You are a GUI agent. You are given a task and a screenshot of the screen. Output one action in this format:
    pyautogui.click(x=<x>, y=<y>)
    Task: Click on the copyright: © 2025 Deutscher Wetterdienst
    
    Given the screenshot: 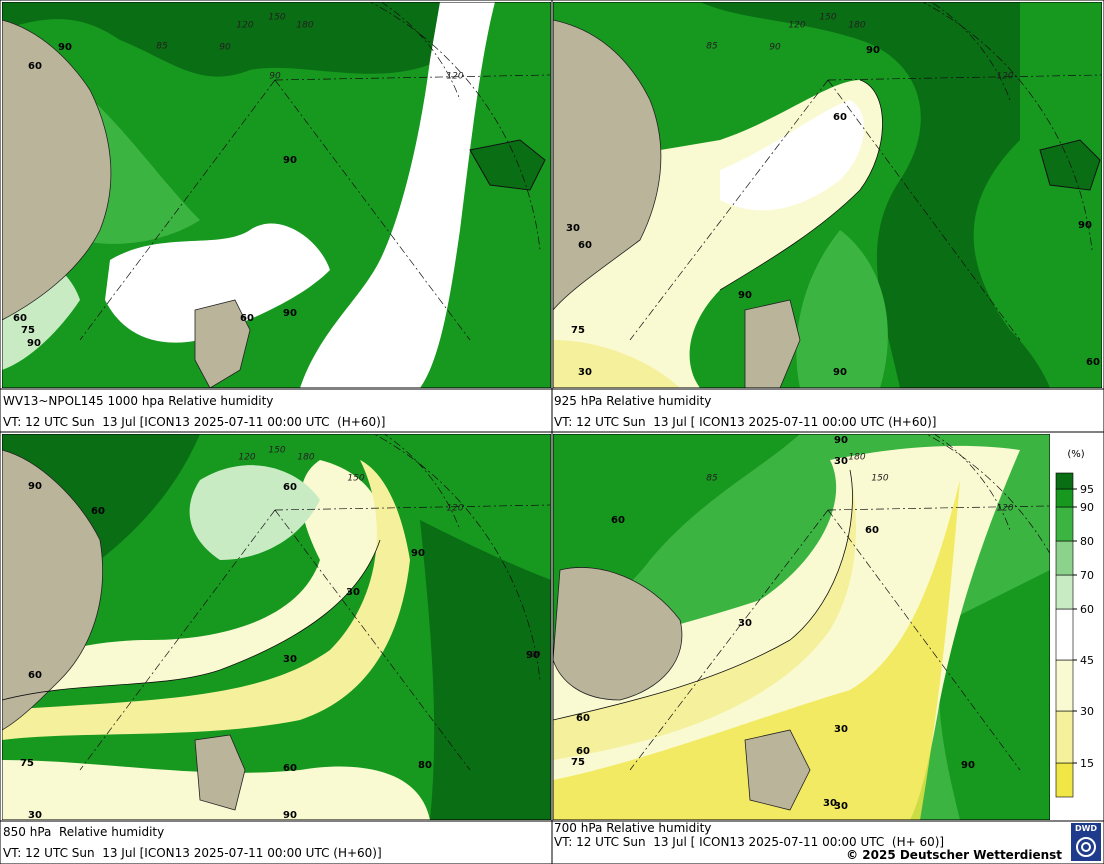 What is the action you would take?
    pyautogui.click(x=954, y=855)
    